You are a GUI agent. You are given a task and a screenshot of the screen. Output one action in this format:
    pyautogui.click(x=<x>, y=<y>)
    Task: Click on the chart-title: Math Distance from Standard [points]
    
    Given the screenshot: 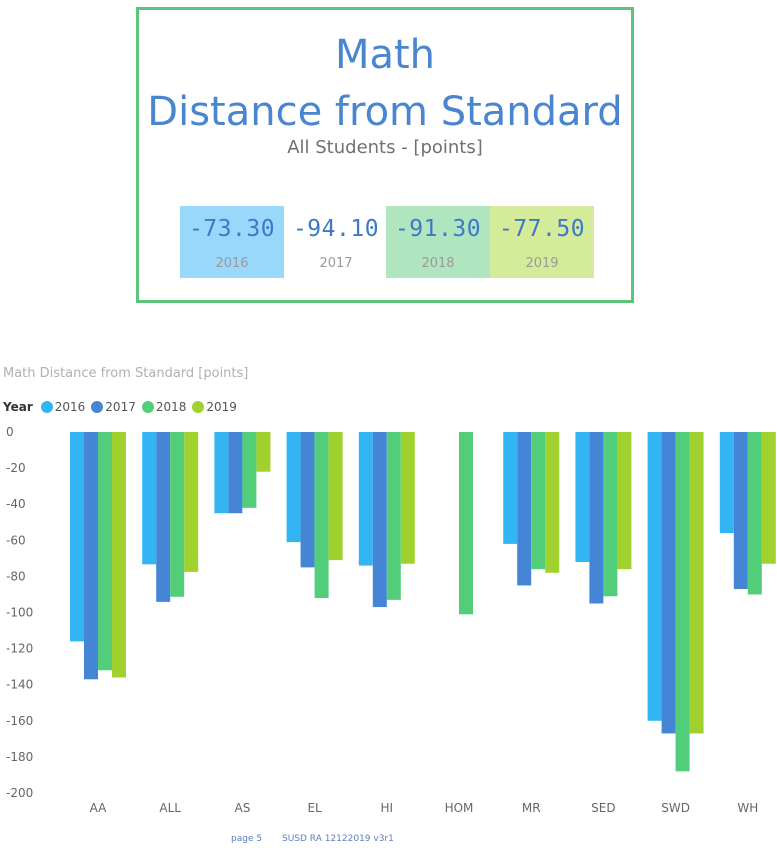 What is the action you would take?
    pyautogui.click(x=126, y=373)
    